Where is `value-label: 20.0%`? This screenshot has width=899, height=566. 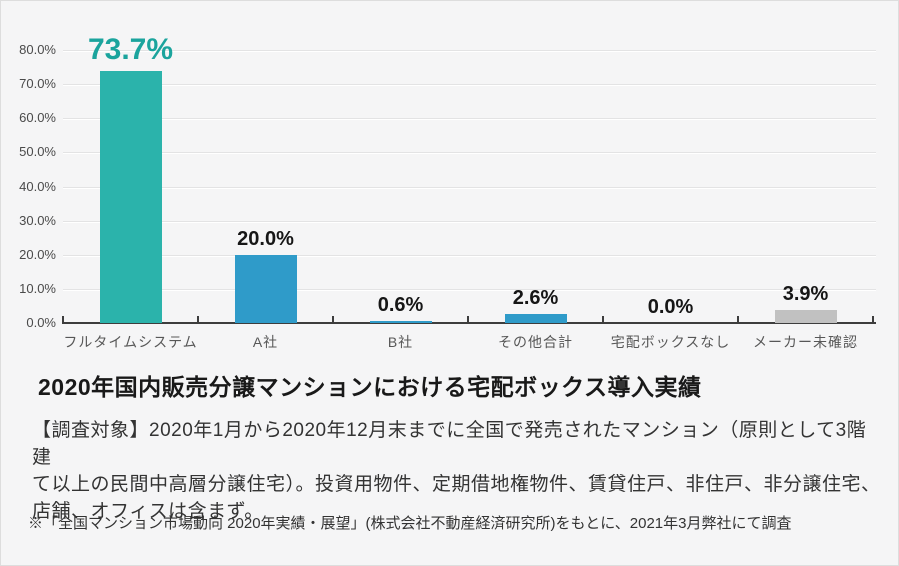
value-label: 20.0% is located at coordinates (265, 238).